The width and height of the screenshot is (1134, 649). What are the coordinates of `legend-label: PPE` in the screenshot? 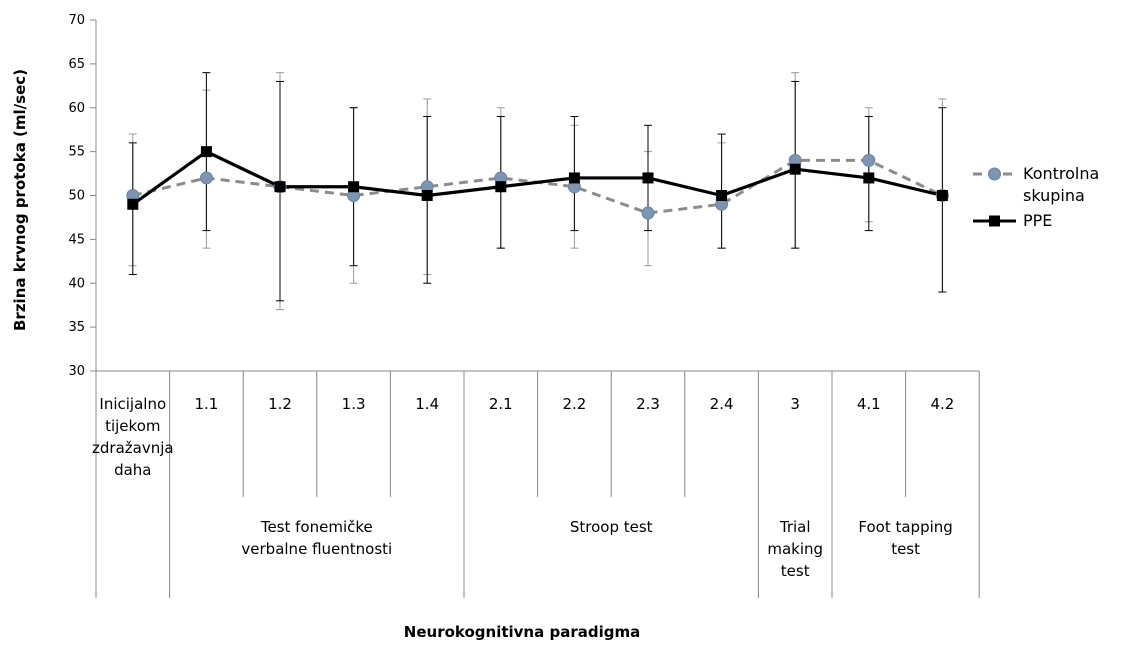 It's located at (1037, 220).